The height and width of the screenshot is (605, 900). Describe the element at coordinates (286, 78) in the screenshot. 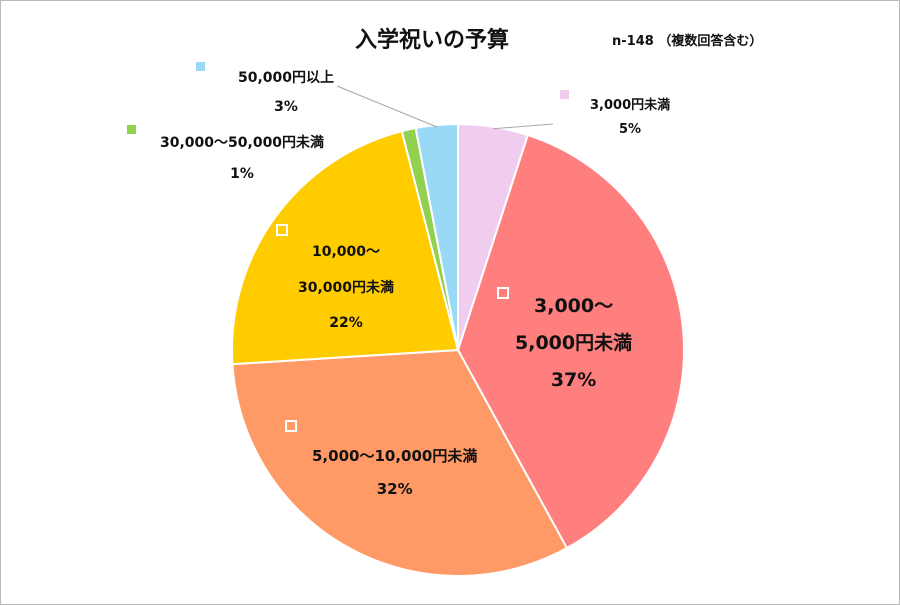

I see `slice-category-over-50000: 50,000円以上` at that location.